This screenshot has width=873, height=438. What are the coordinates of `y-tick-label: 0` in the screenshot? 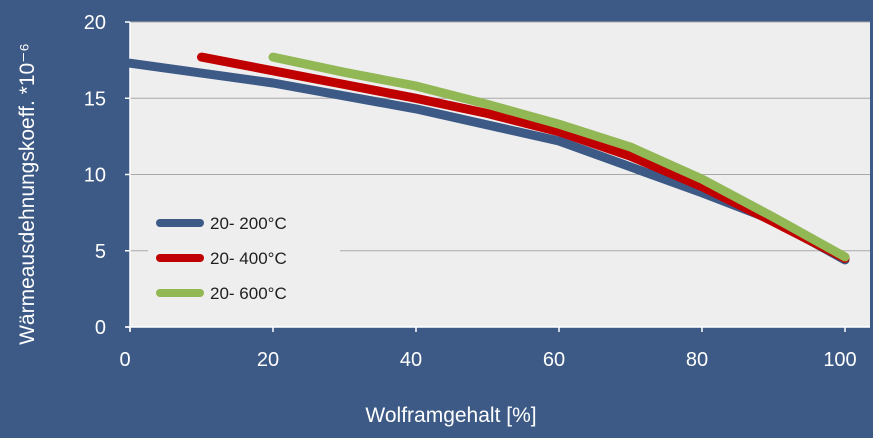 It's located at (100, 328).